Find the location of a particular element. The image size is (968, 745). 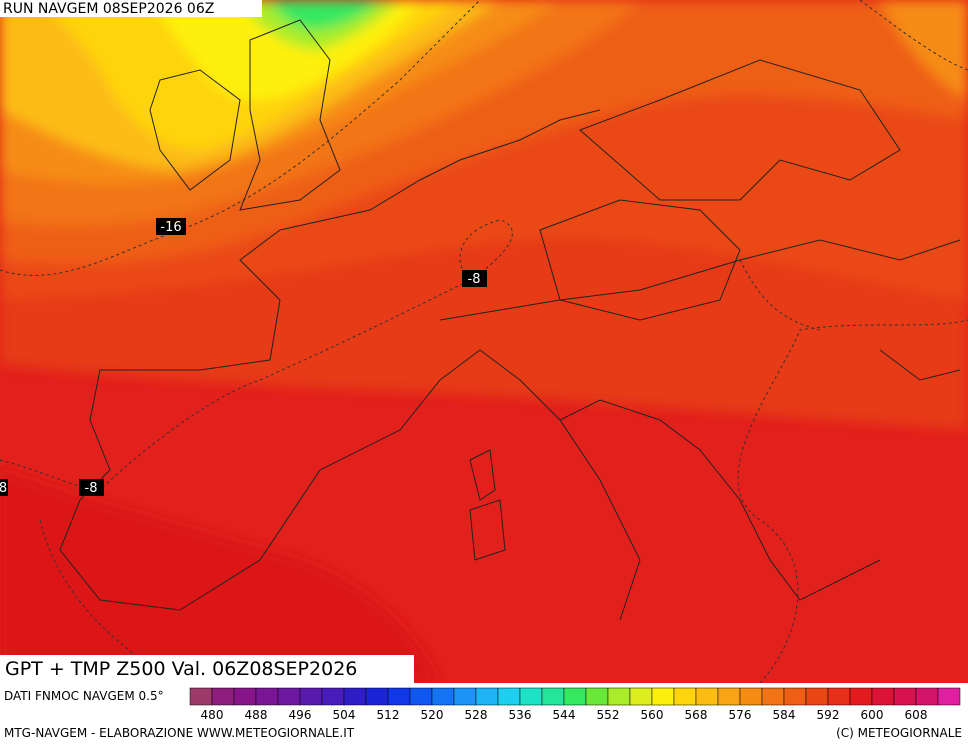

isotherm-label: -16 is located at coordinates (170, 227).